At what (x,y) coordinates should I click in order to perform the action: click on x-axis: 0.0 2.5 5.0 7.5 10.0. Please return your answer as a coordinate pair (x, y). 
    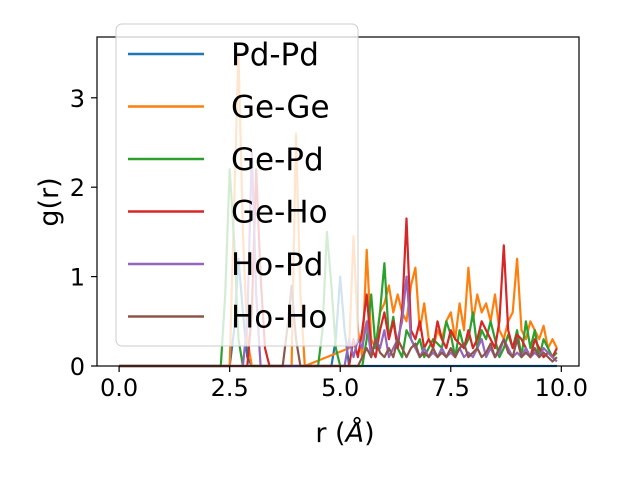
    Looking at the image, I should click on (344, 384).